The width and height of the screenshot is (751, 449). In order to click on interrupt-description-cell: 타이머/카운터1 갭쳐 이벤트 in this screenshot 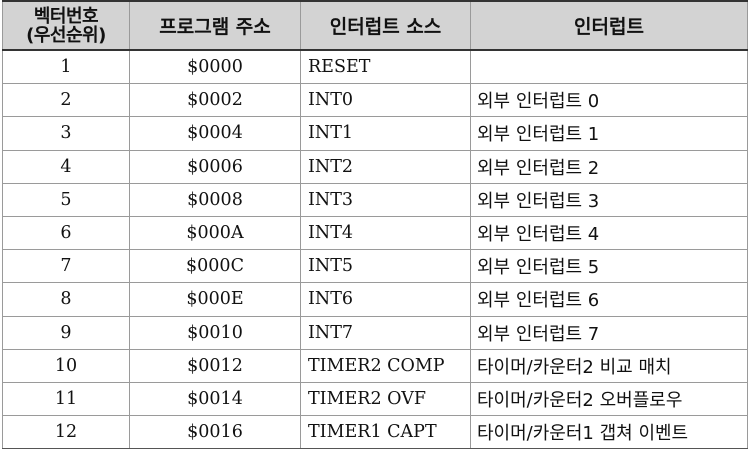, I will do `click(609, 432)`.